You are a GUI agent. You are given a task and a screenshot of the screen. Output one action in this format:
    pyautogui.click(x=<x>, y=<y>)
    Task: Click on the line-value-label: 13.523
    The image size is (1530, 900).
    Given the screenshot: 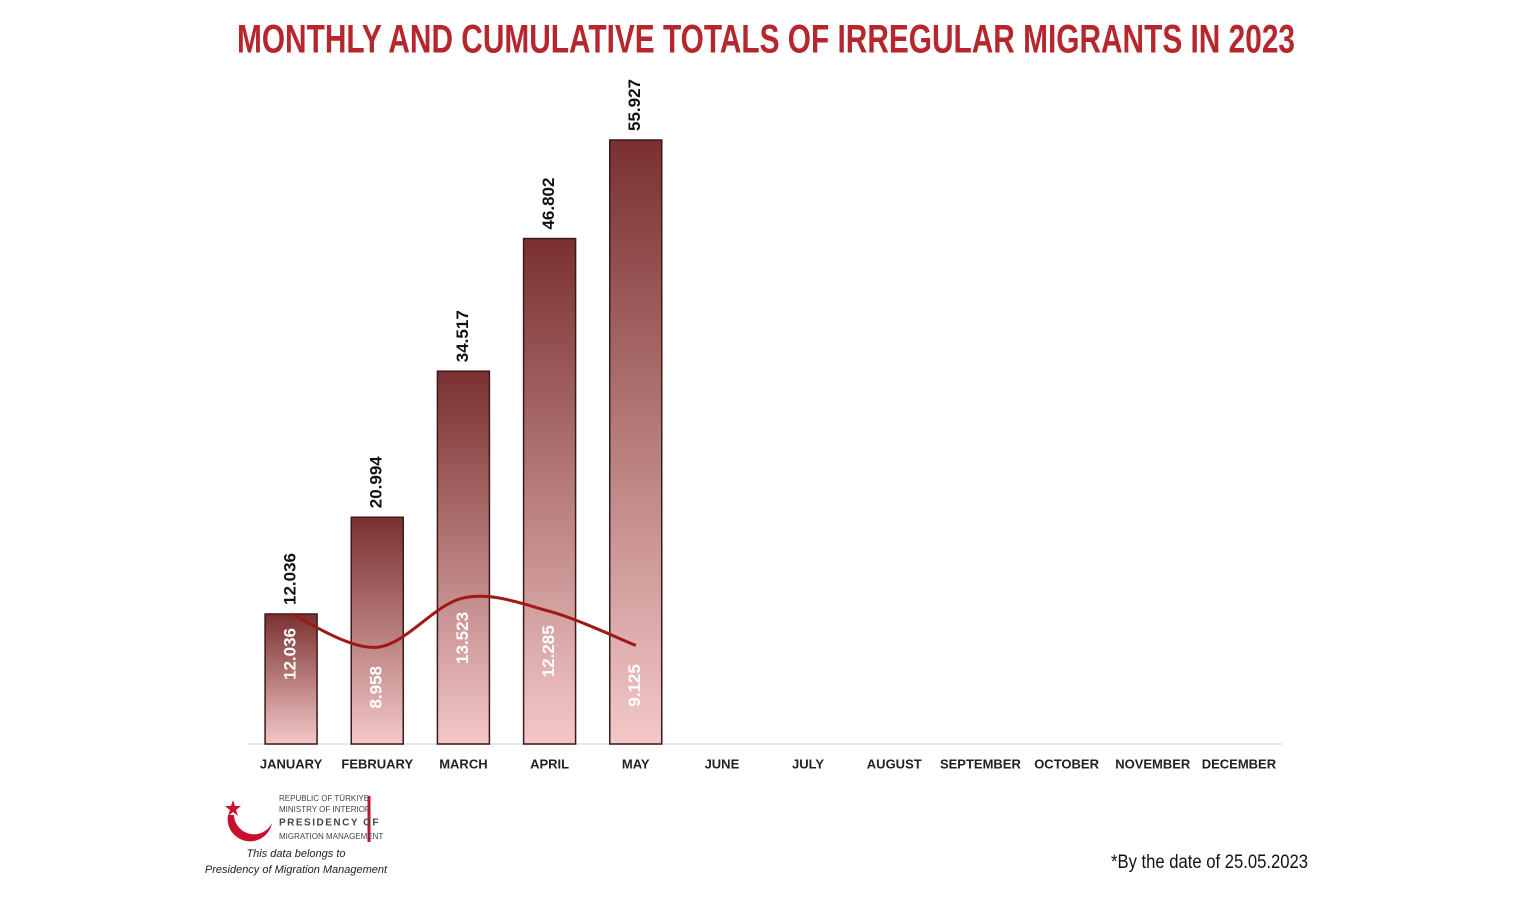 What is the action you would take?
    pyautogui.click(x=462, y=638)
    